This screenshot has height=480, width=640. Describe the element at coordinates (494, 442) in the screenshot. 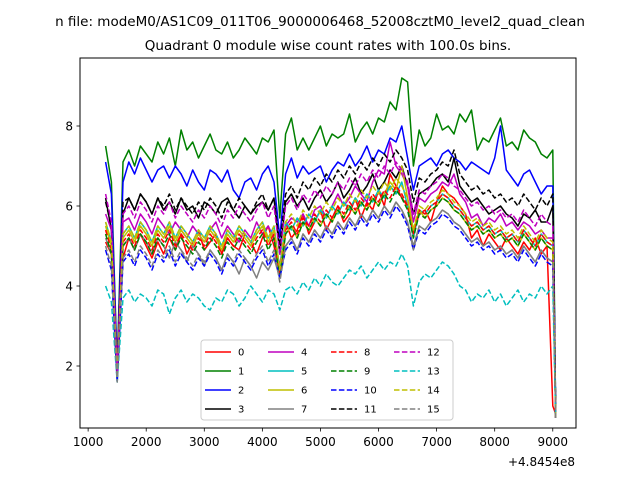

I see `x-tick-label: 8000` at that location.